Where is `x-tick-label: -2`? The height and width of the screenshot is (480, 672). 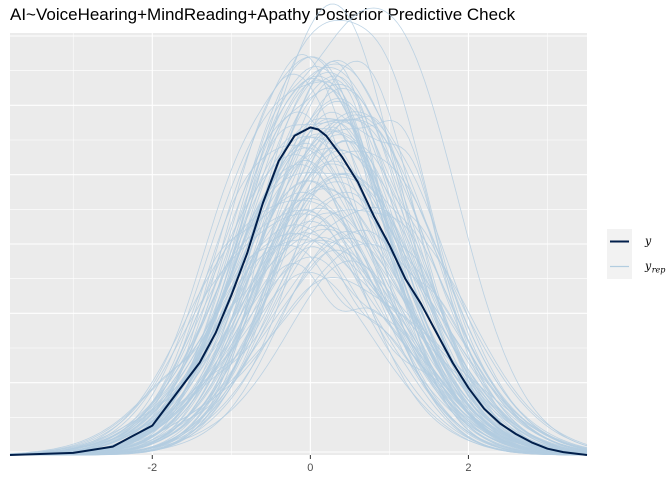
x-tick-label: -2 is located at coordinates (152, 468).